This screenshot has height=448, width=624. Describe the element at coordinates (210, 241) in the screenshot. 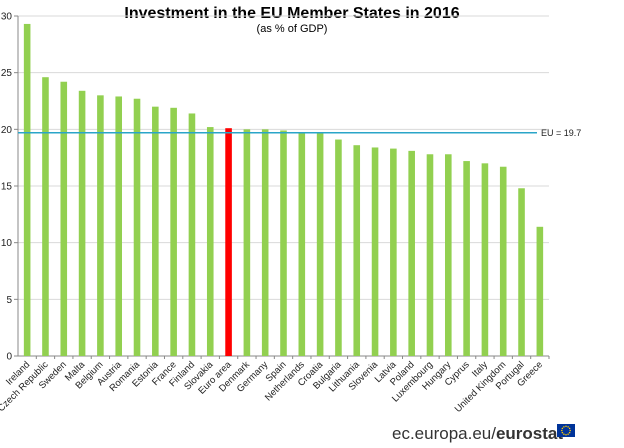

I see `bar-slovakia` at that location.